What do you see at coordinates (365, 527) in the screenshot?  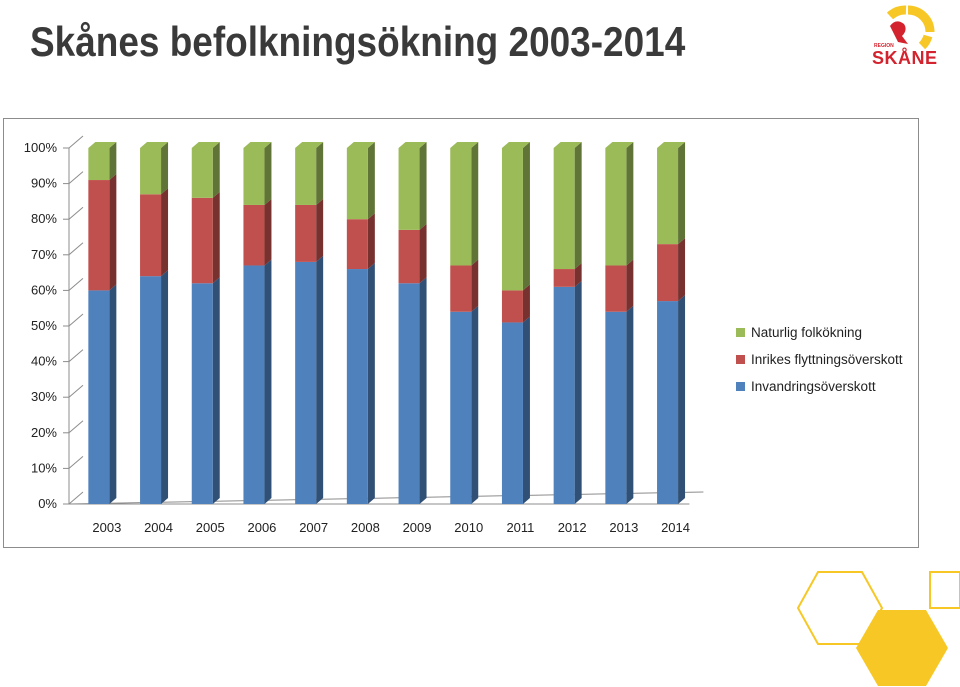 I see `x-tick-label: 2008` at bounding box center [365, 527].